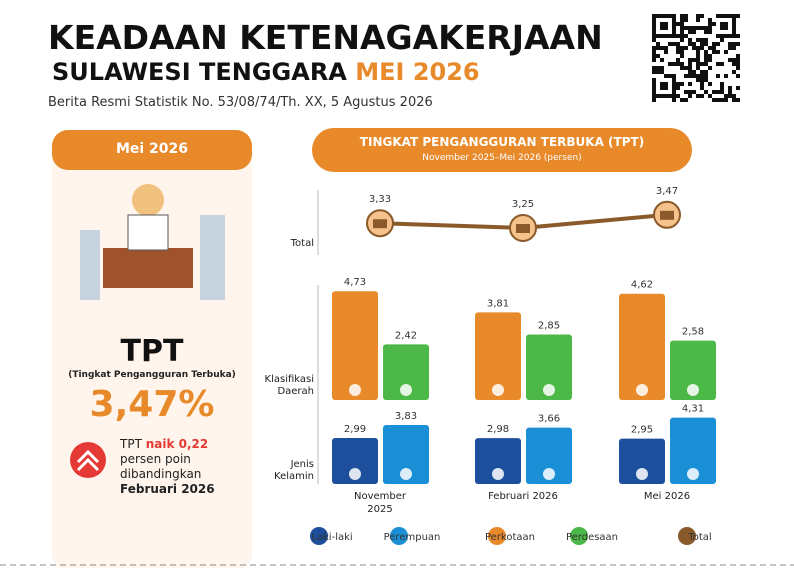  What do you see at coordinates (523, 228) in the screenshot?
I see `briefcase-icon` at bounding box center [523, 228].